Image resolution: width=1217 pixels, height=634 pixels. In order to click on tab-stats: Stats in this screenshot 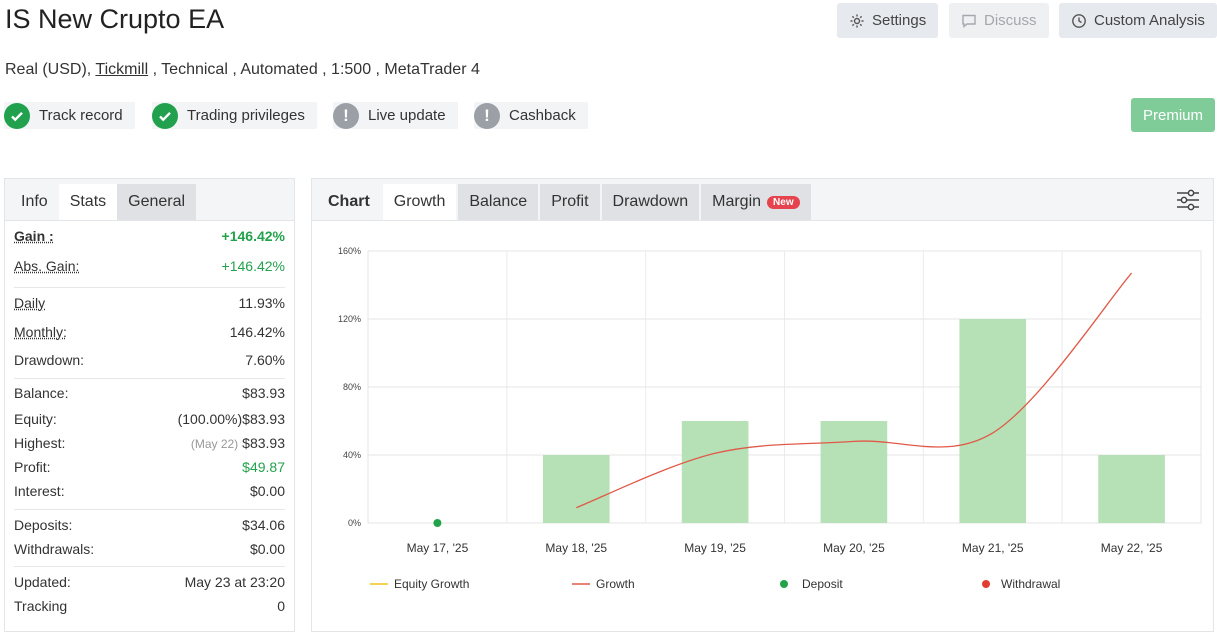, I will do `click(88, 202)`.